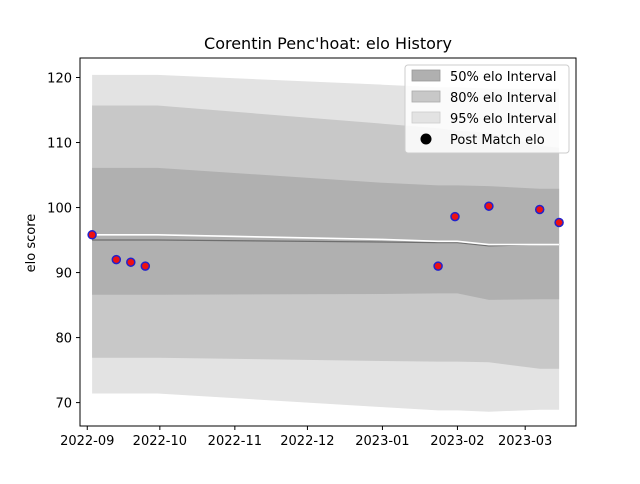  What do you see at coordinates (63, 339) in the screenshot?
I see `y-tick-label: 80` at bounding box center [63, 339].